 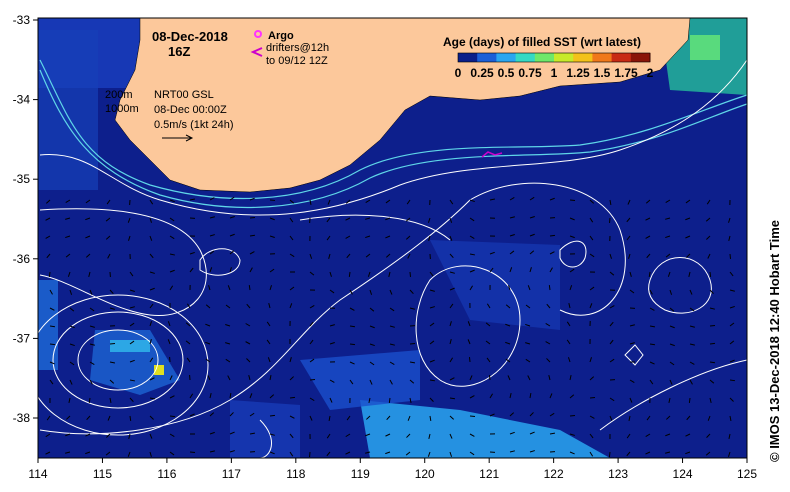 I want to click on longitude-tick-label: 114, so click(x=37, y=474).